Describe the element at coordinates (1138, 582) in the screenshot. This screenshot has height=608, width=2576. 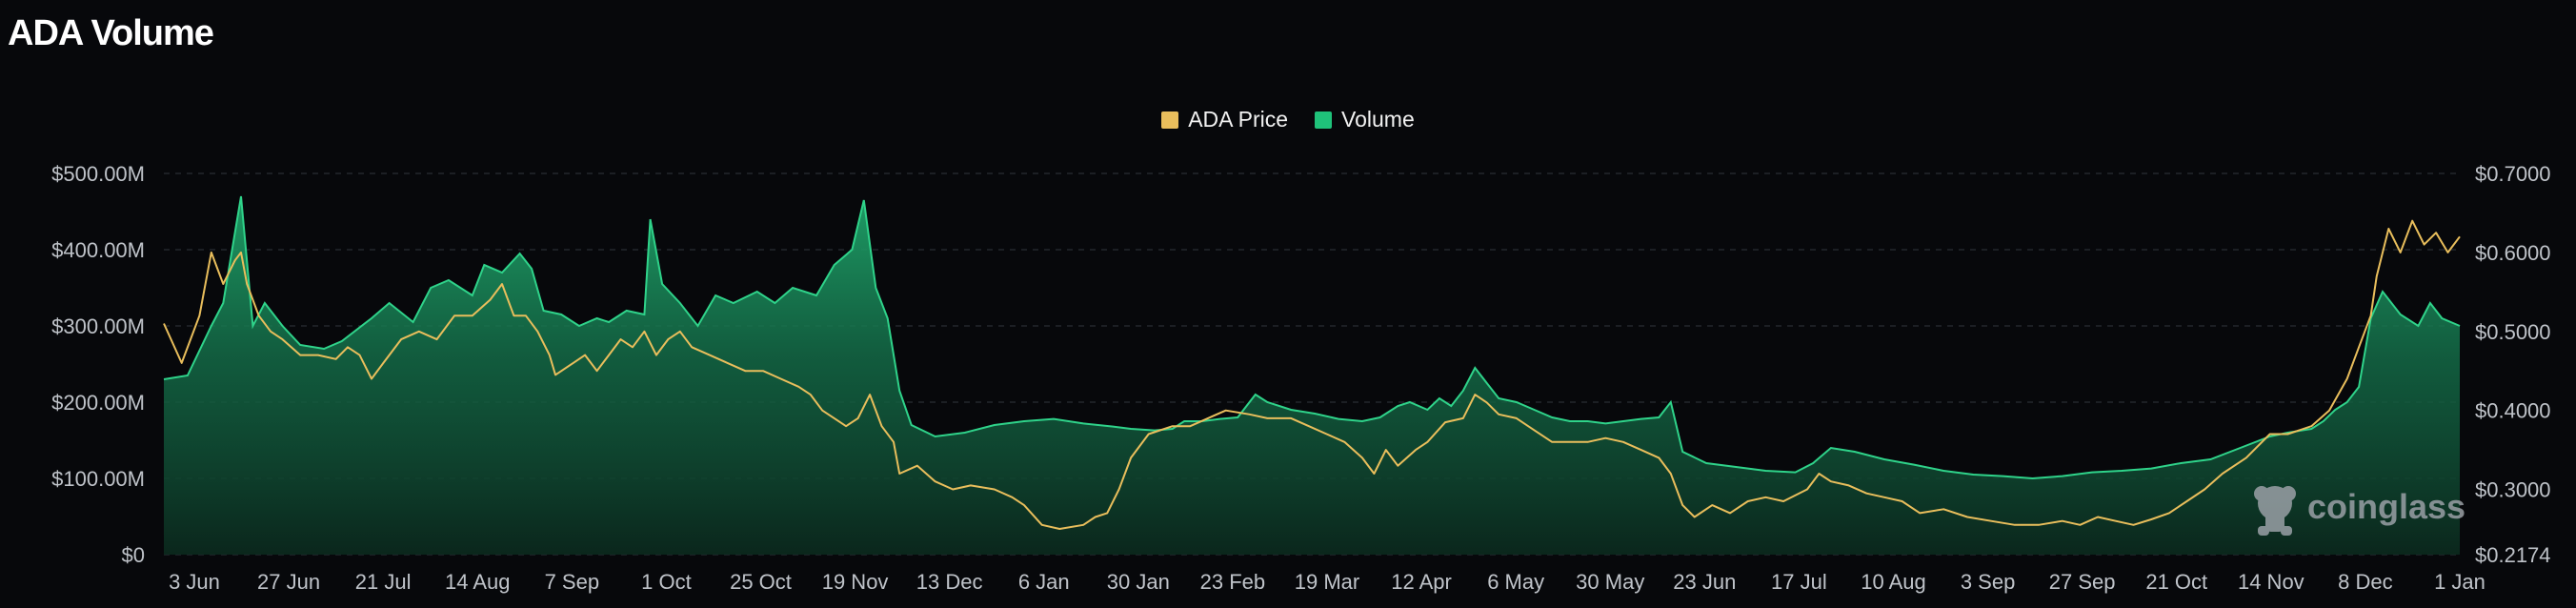
I see `x-tick-label: 30 Jan` at that location.